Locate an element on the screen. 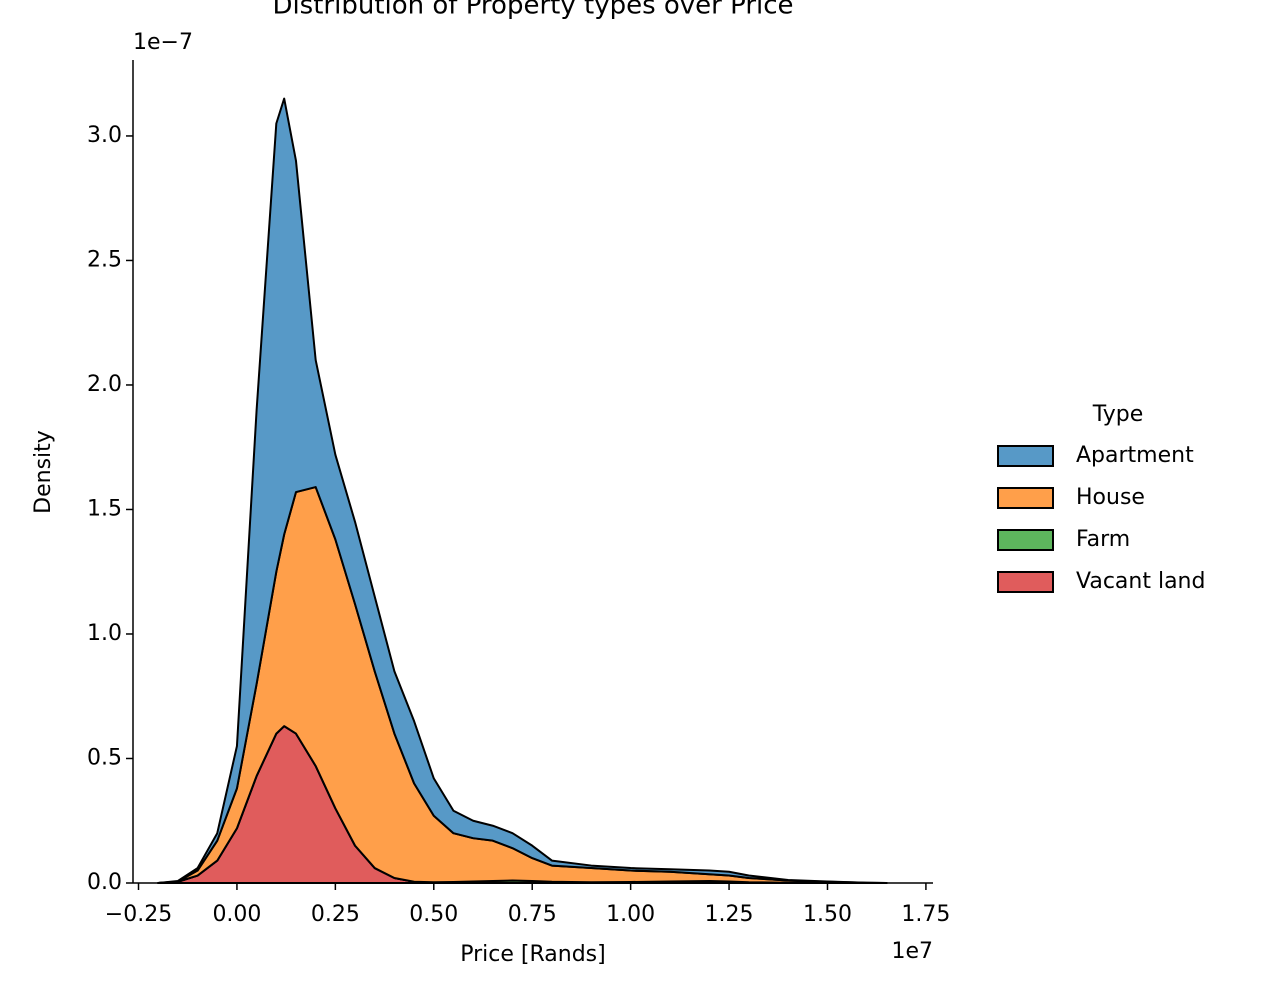  x-tick-label: 1.00 is located at coordinates (630, 914).